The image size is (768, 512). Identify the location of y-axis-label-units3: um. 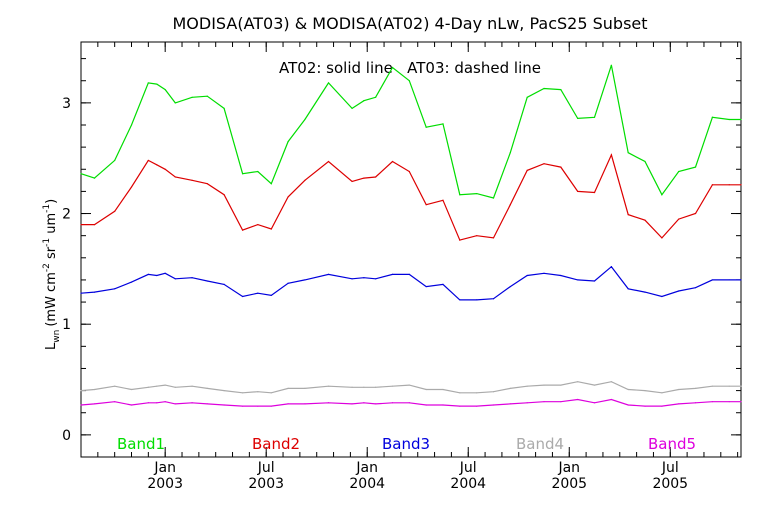
(51, 225).